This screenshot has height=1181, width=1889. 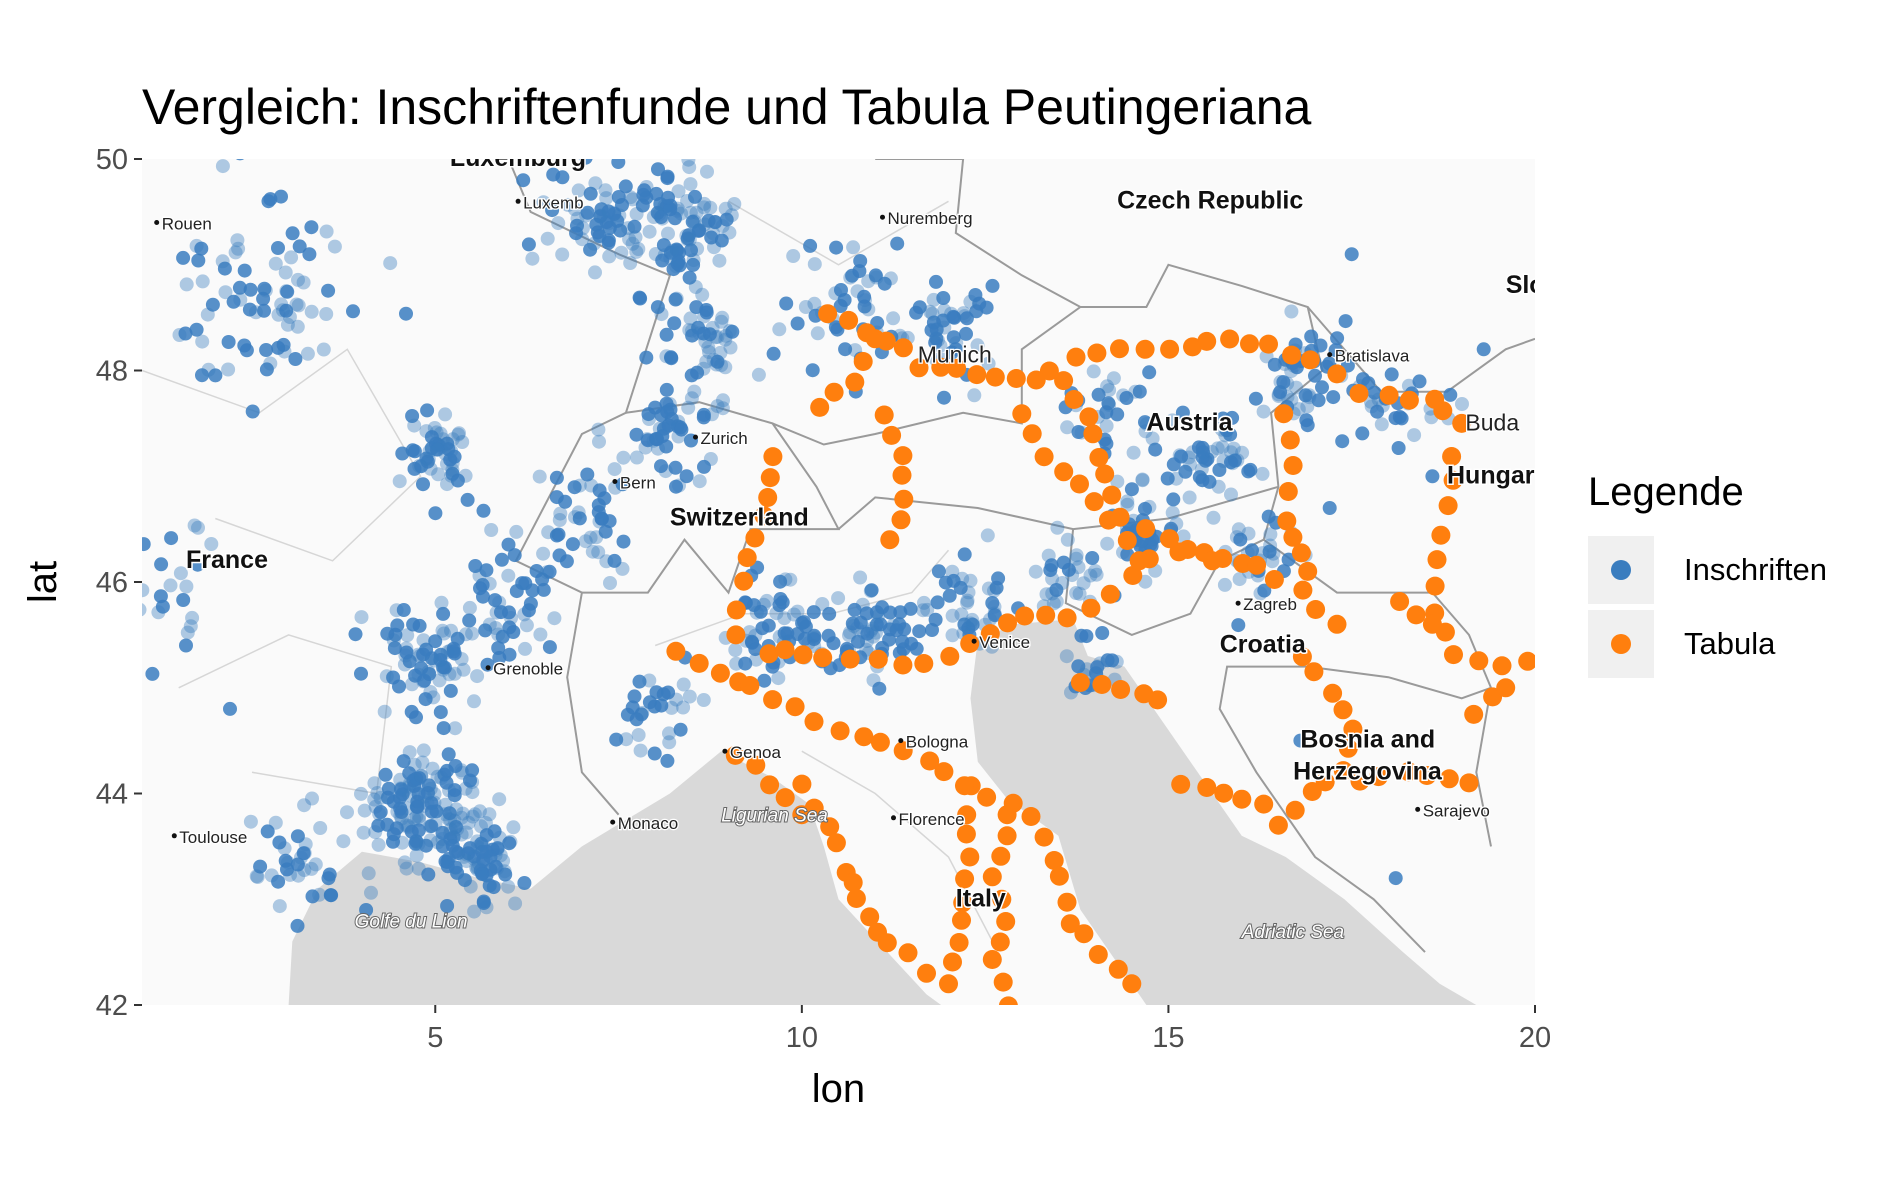 I want to click on city-label: Munich, so click(x=955, y=355).